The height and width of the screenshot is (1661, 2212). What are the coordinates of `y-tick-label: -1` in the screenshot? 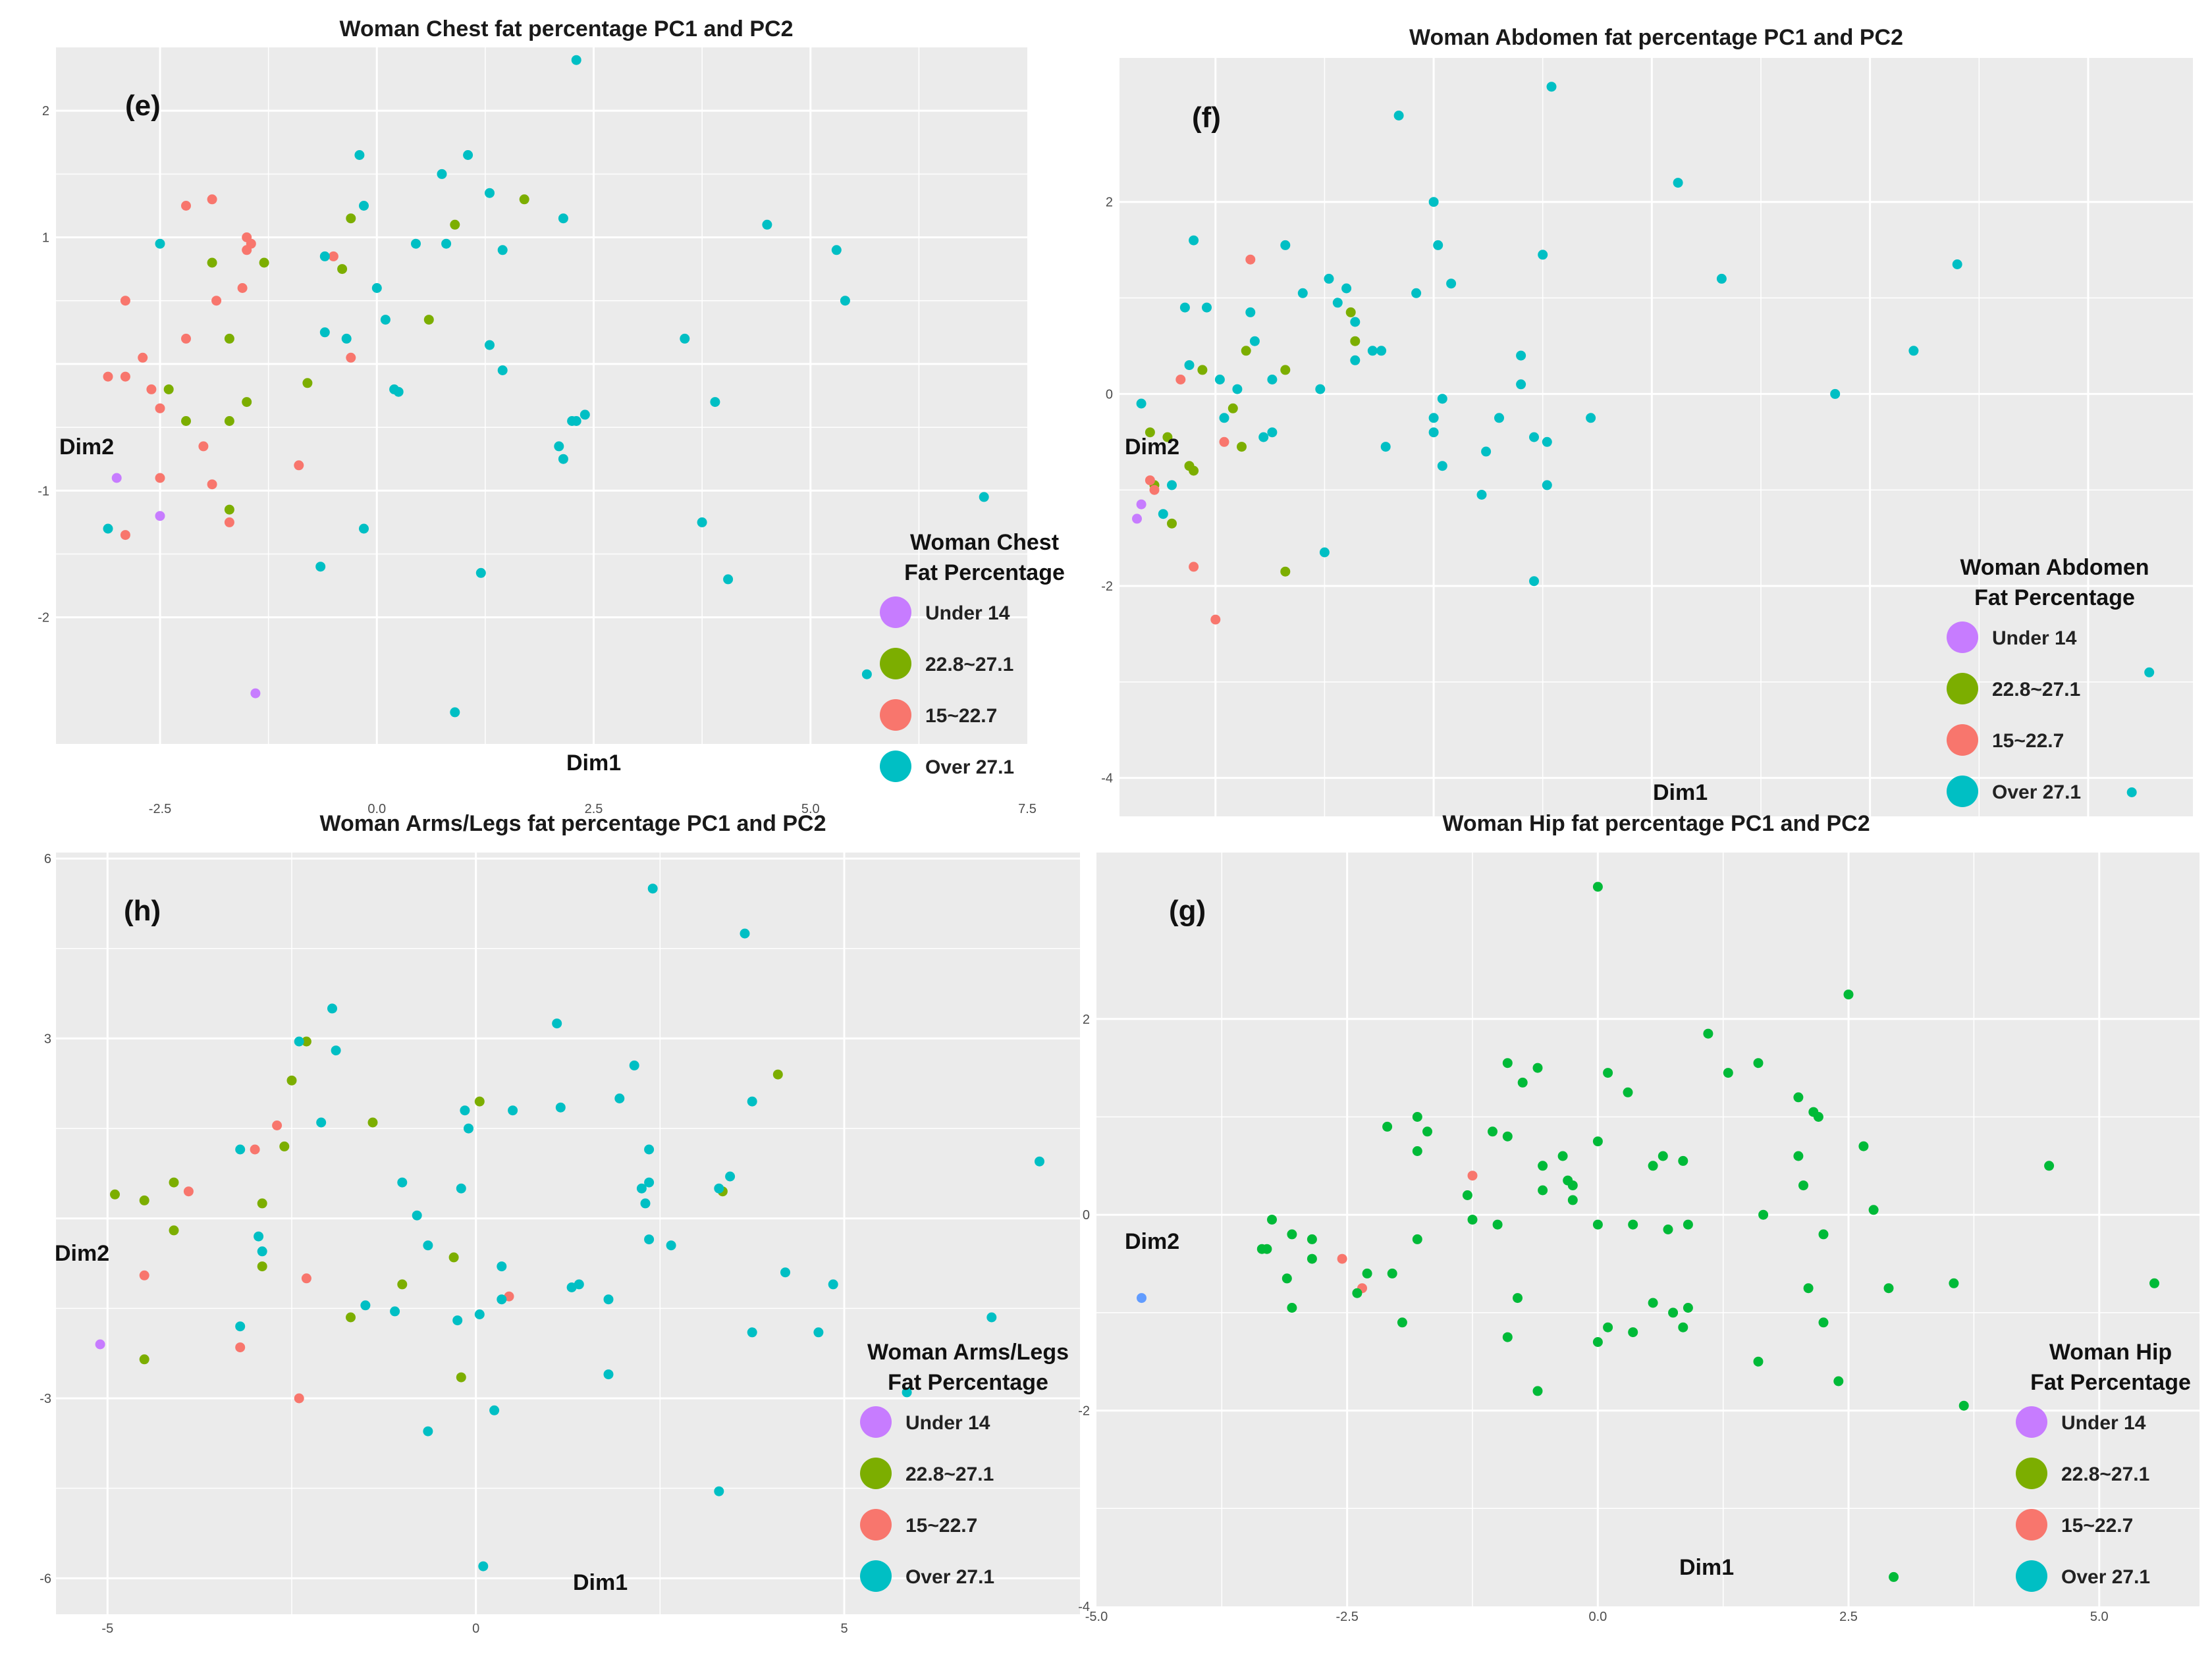 It's located at (43, 491).